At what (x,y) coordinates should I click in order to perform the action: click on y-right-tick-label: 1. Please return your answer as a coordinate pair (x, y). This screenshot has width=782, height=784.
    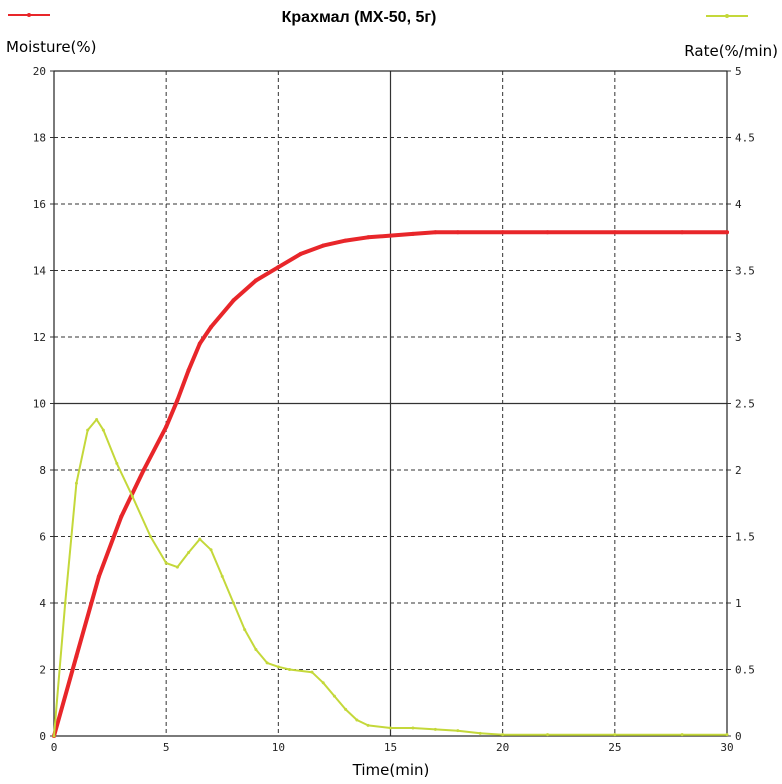
    Looking at the image, I should click on (738, 603).